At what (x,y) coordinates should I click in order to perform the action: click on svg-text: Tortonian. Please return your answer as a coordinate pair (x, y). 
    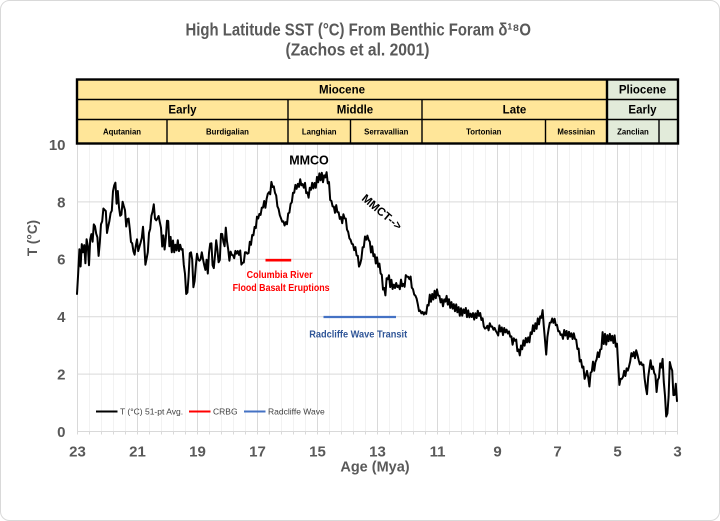
    Looking at the image, I should click on (484, 132).